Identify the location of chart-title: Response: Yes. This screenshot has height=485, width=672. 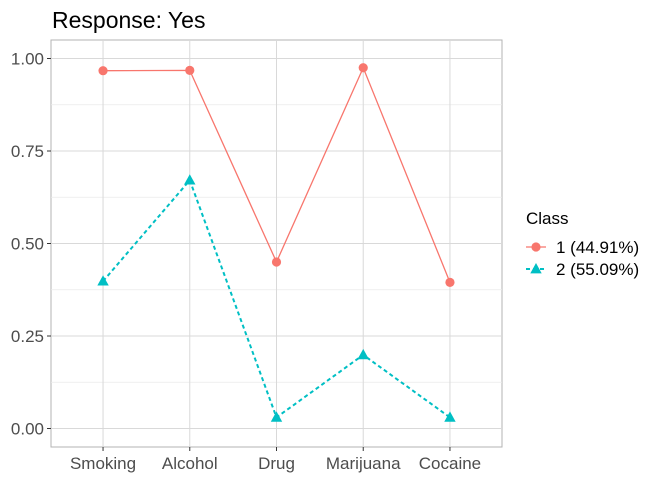
(128, 20).